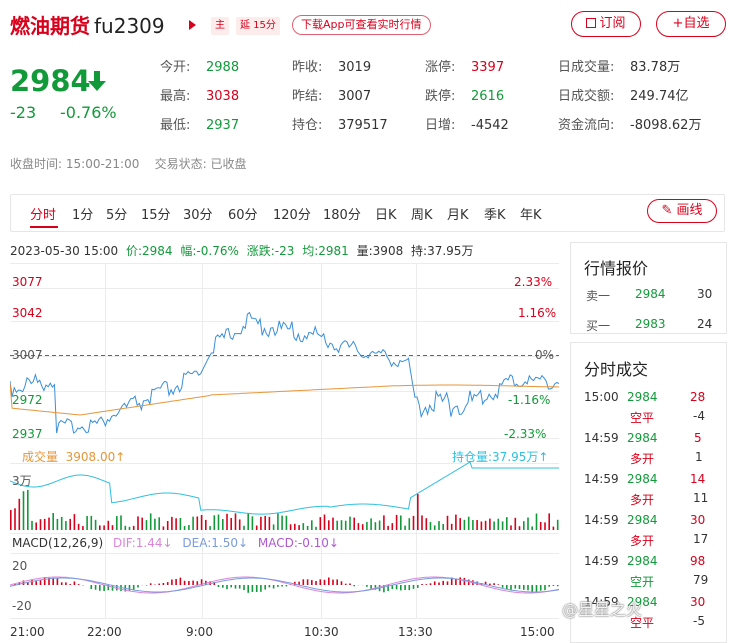  What do you see at coordinates (701, 580) in the screenshot?
I see `trade-row-oi: 79` at bounding box center [701, 580].